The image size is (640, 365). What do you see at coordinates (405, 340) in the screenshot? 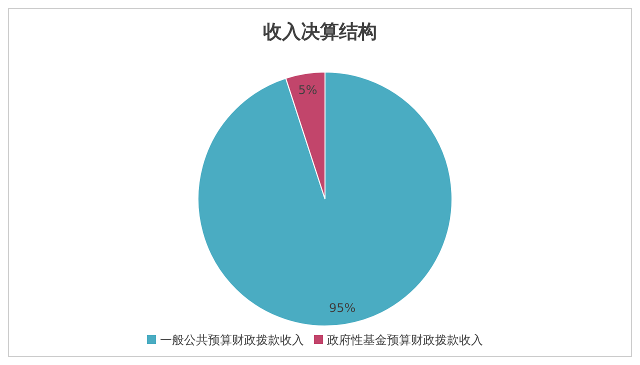
I see `legend-label: 政府性基金预算财政拨款收入` at bounding box center [405, 340].